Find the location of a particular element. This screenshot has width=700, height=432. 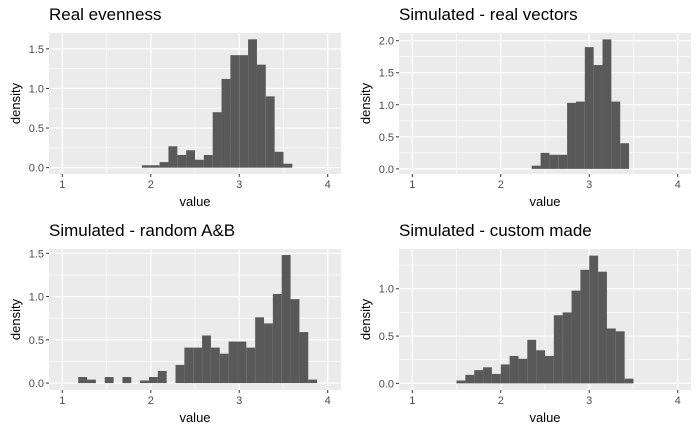

chart-title: Simulated - custom made is located at coordinates (495, 230).